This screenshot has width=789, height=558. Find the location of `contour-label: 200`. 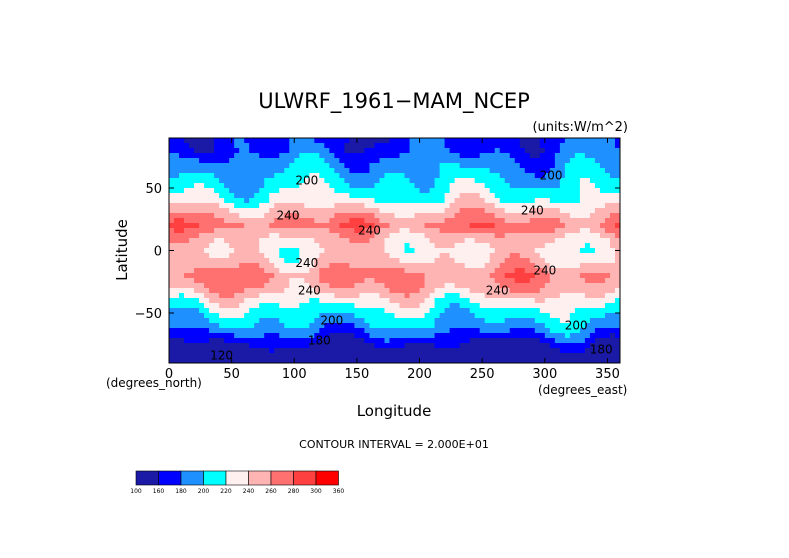

contour-label: 200 is located at coordinates (306, 181).